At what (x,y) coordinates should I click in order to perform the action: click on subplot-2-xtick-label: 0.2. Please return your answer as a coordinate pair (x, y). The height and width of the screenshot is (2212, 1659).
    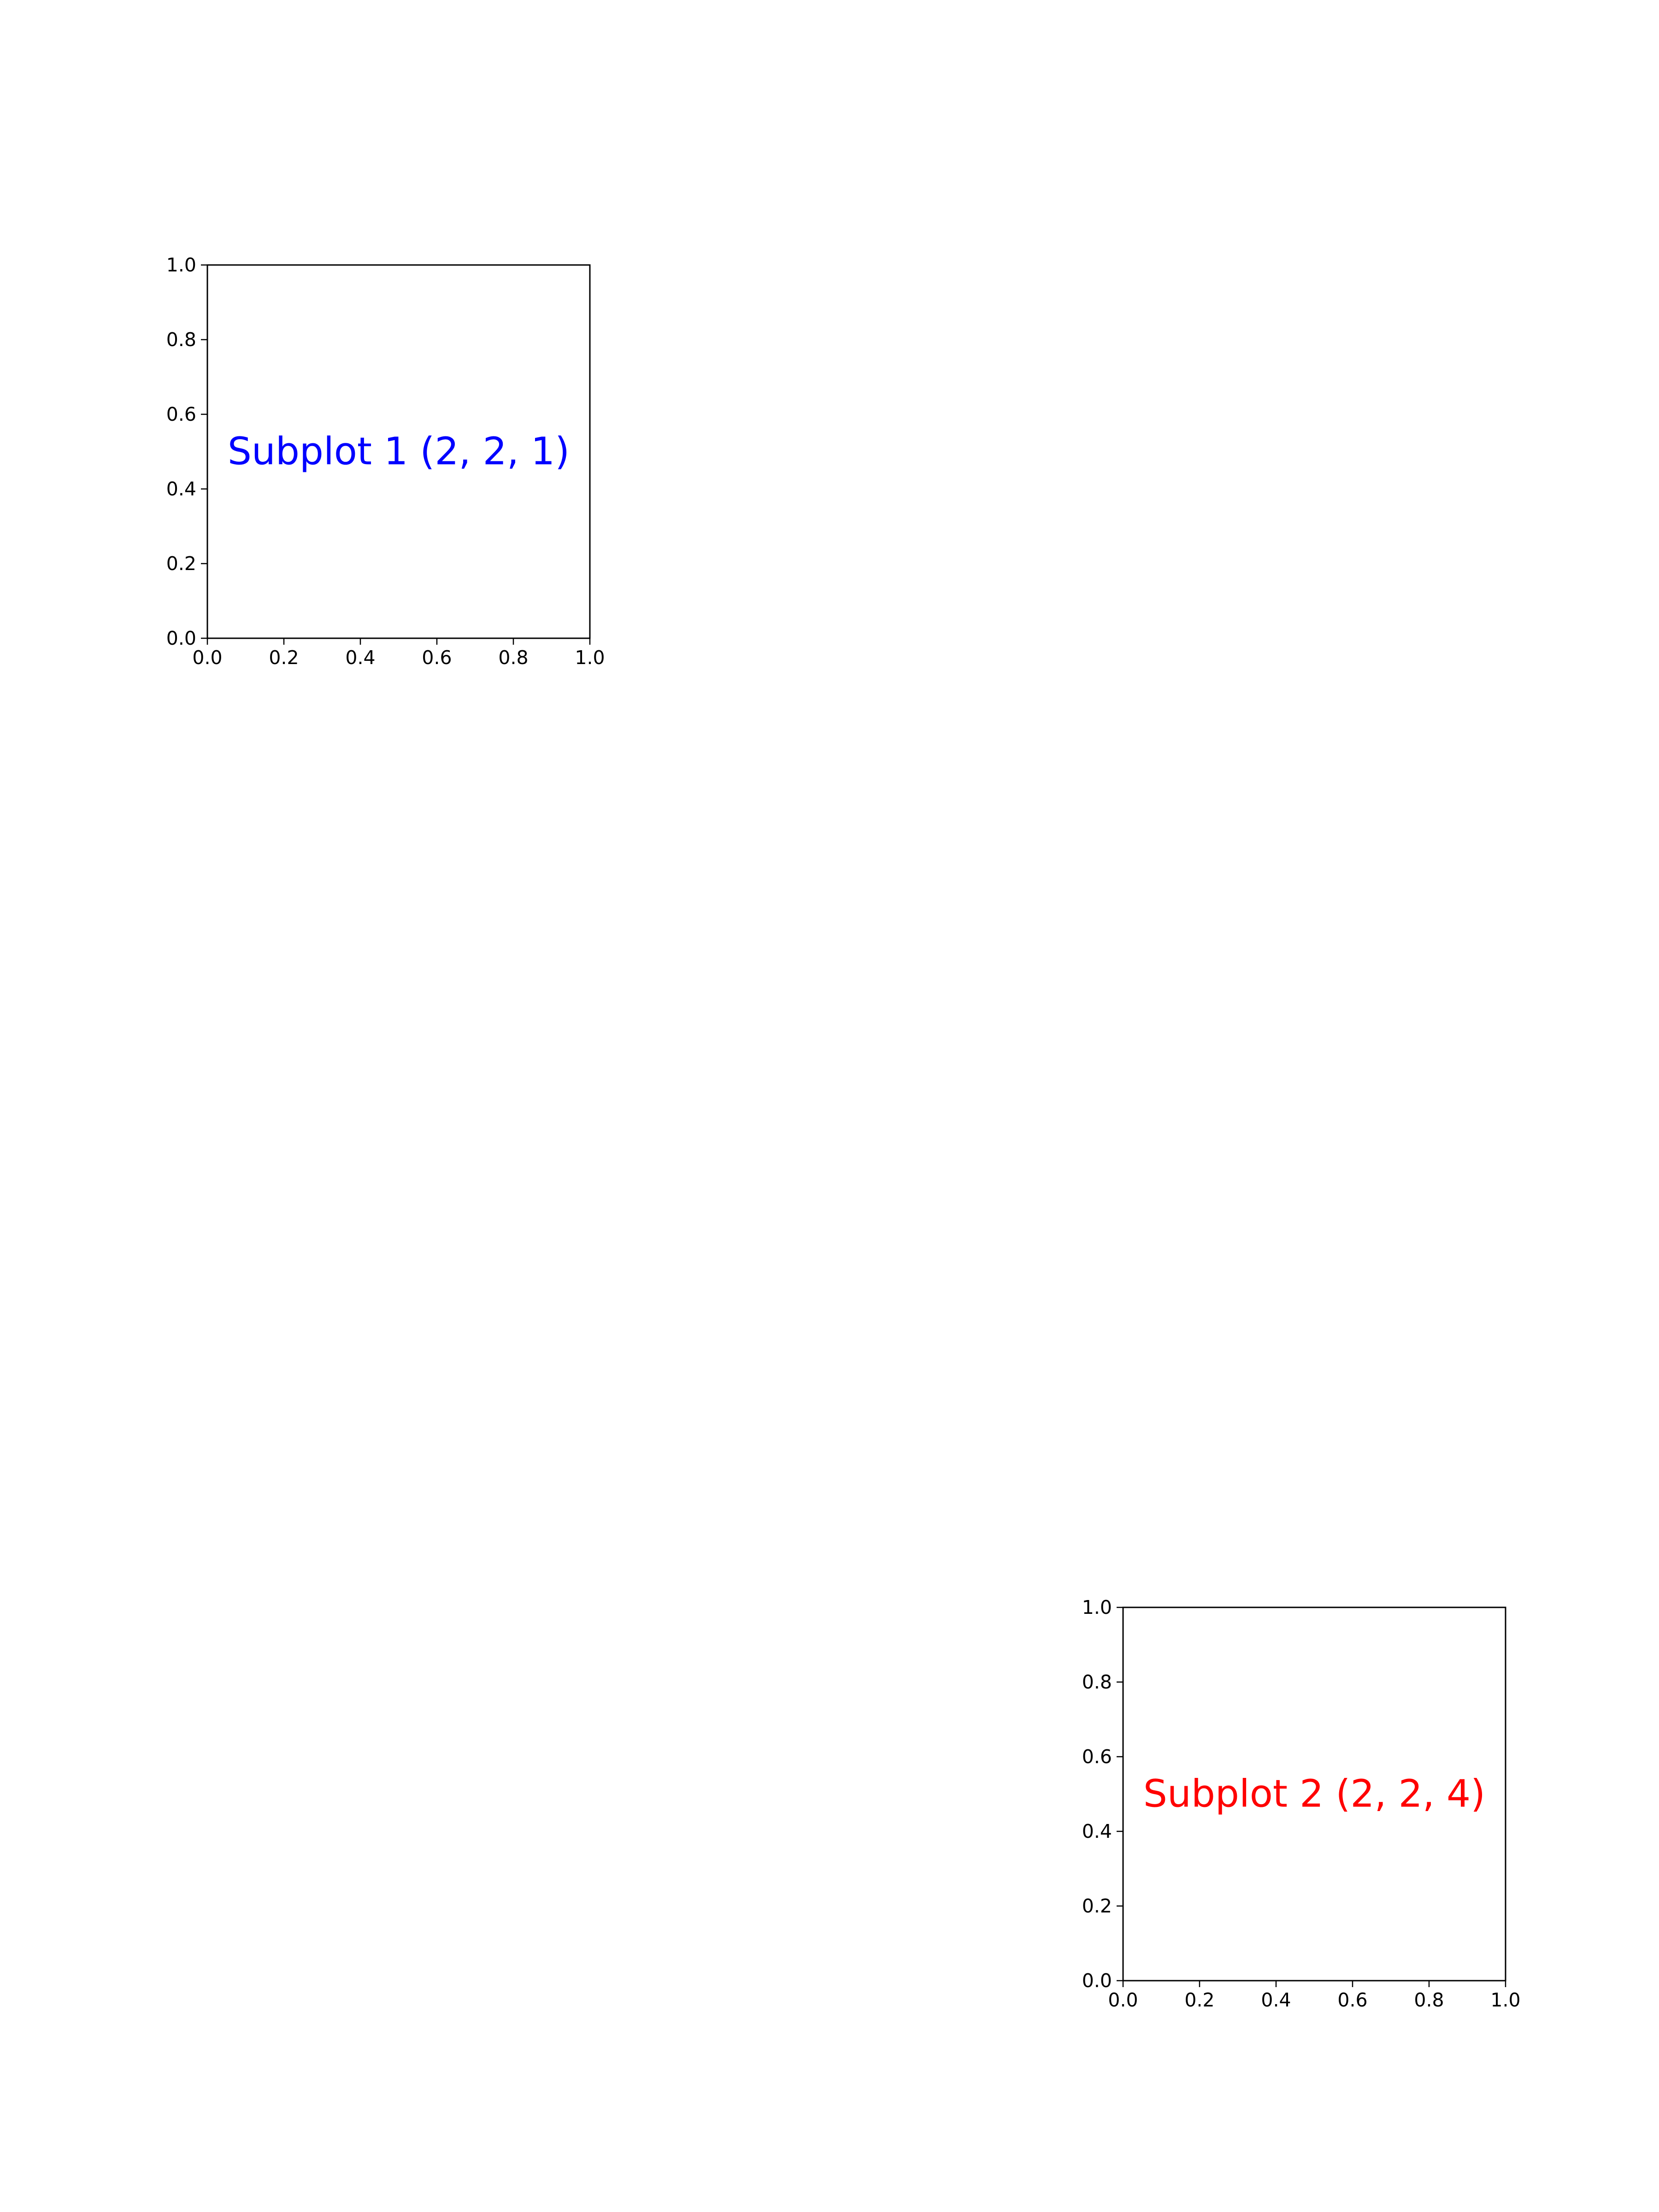
    Looking at the image, I should click on (1199, 2000).